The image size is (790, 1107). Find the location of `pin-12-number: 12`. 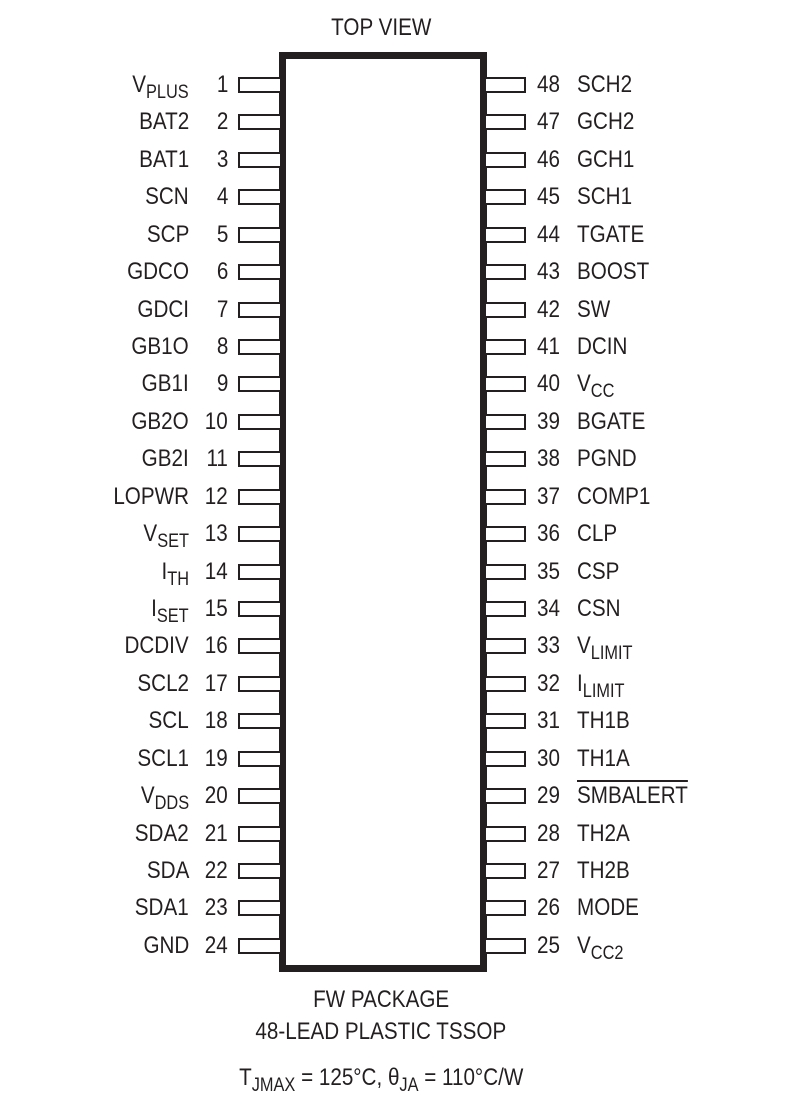

pin-12-number: 12 is located at coordinates (216, 496).